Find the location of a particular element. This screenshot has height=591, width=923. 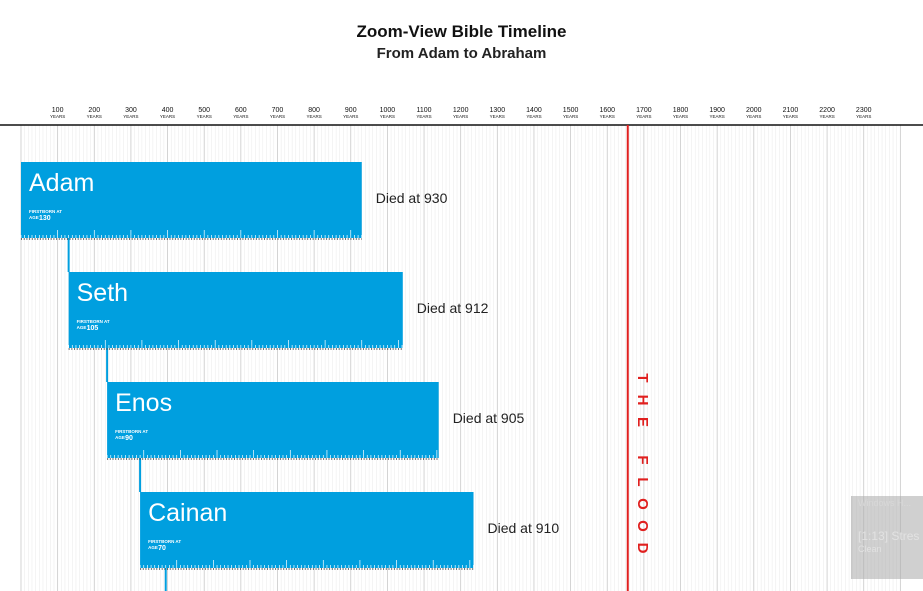

tick-label: 1600 is located at coordinates (607, 110).